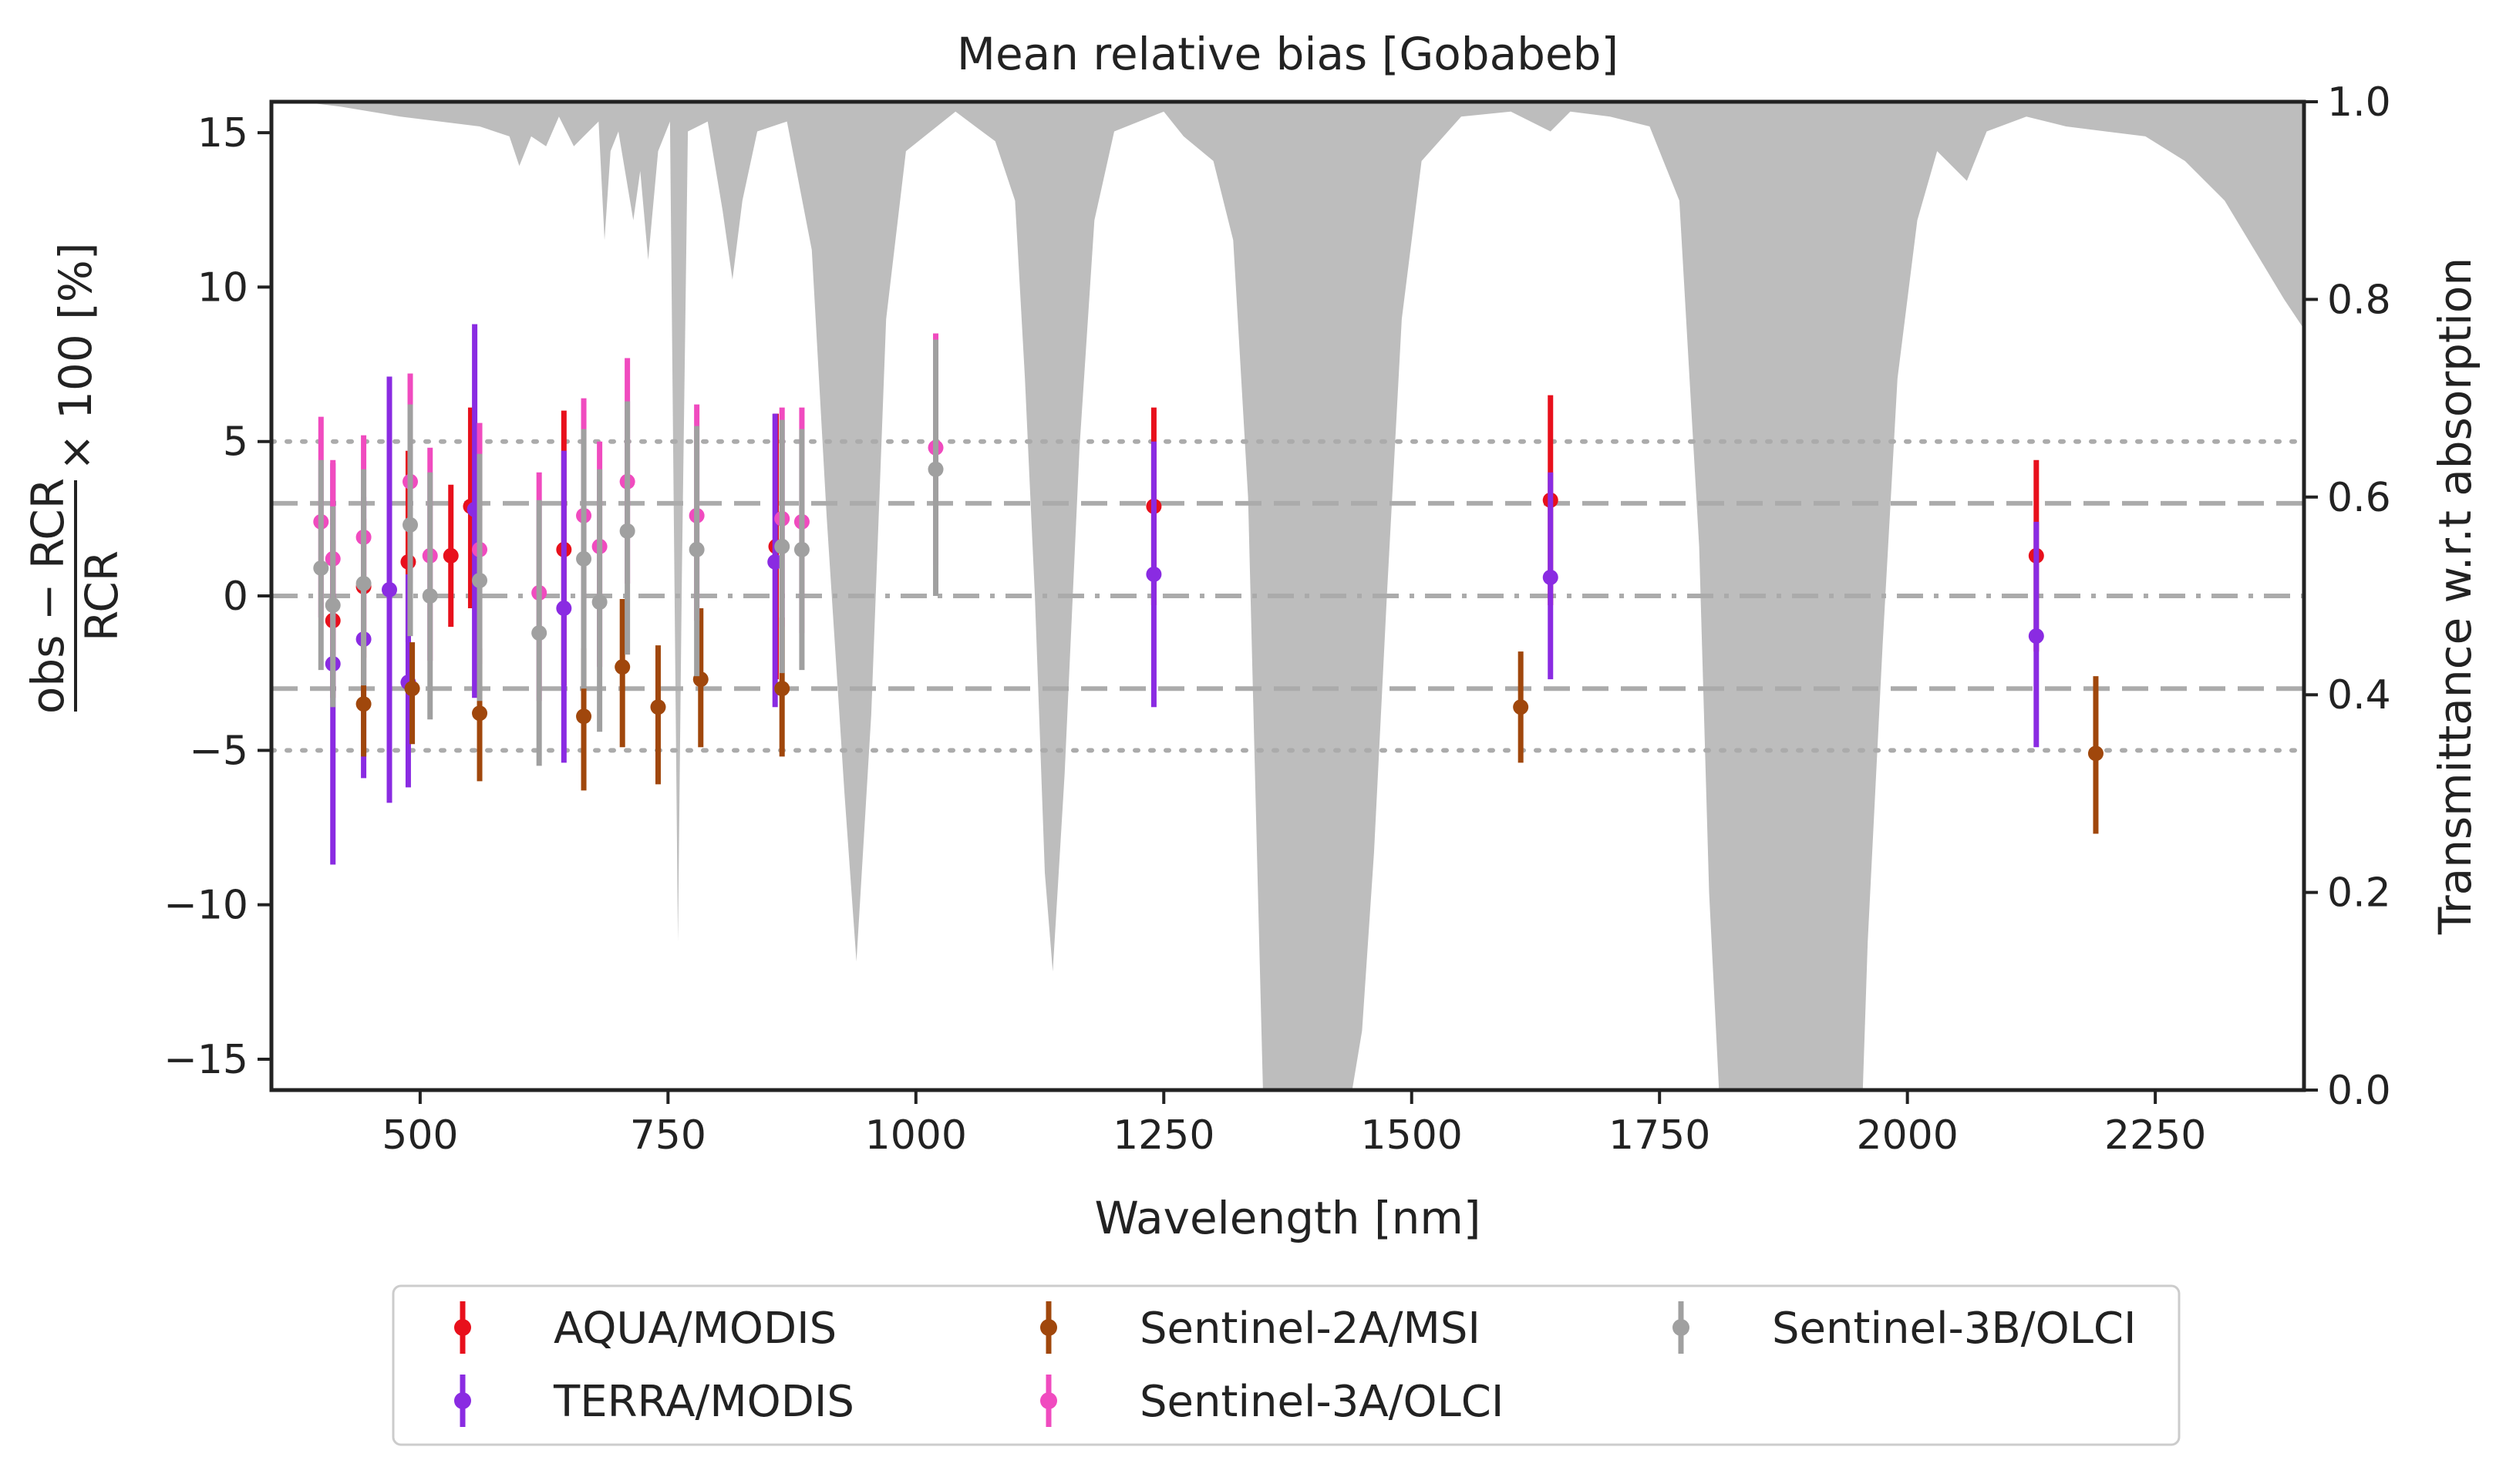  Describe the element at coordinates (1287, 1218) in the screenshot. I see `x-axis-label: Wavelength [nm]` at that location.